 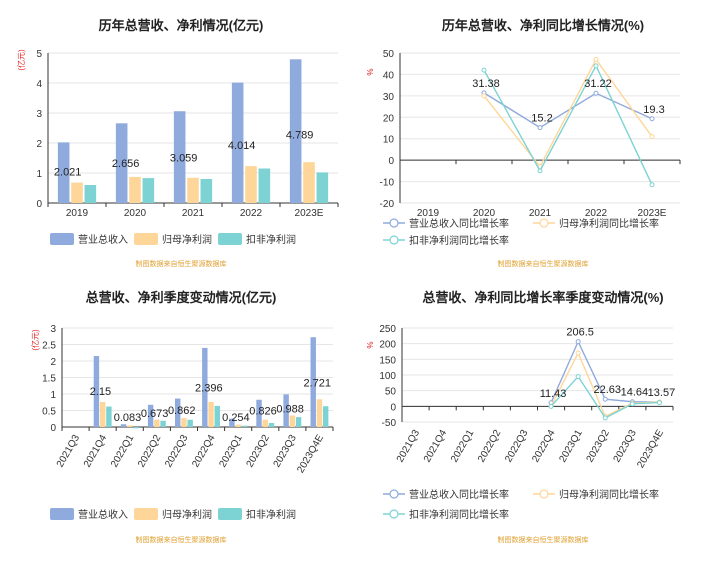 I want to click on x-tick-label: 2023Q4E, so click(x=650, y=449).